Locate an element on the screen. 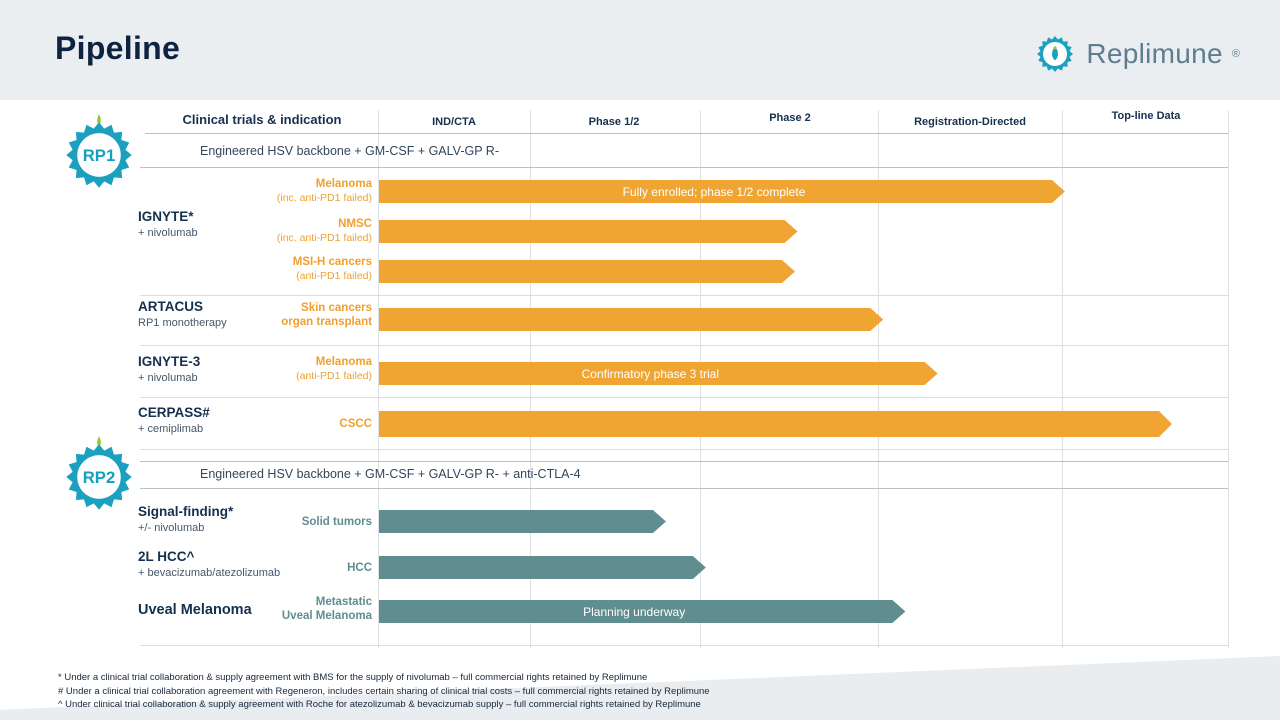  page-title: Pipeline is located at coordinates (118, 48).